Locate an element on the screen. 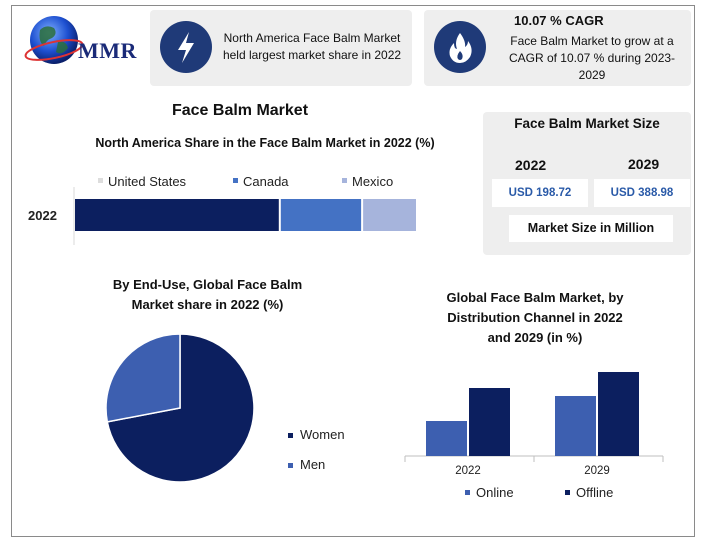 The image size is (707, 545). grouped-legend-label-online: Online is located at coordinates (495, 492).